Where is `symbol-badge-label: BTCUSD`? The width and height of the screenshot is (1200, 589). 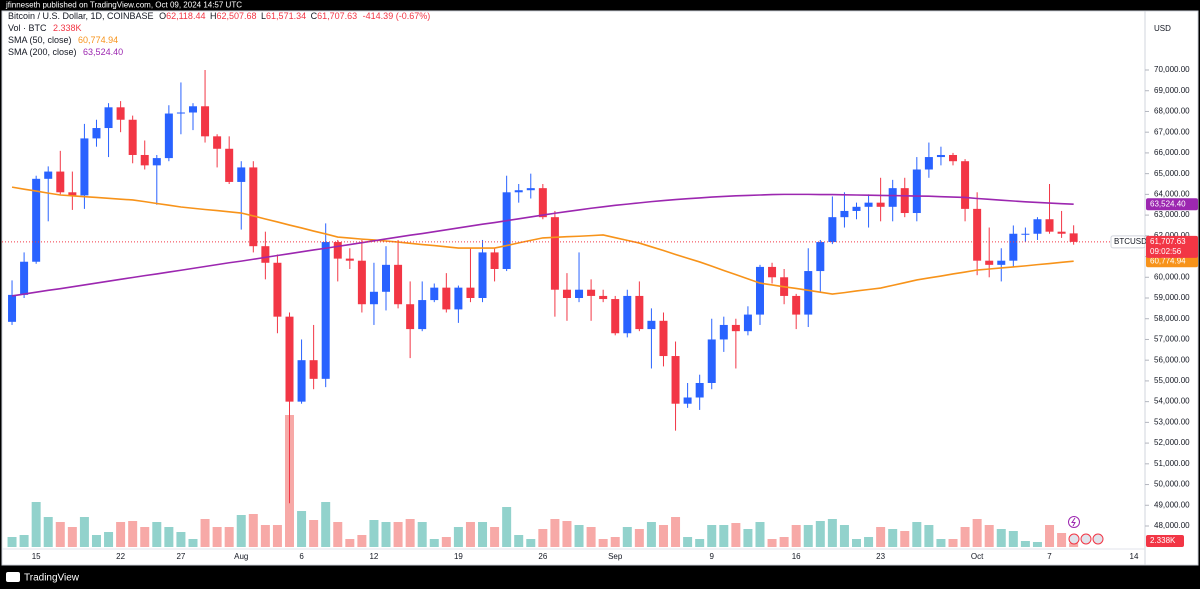
symbol-badge-label: BTCUSD is located at coordinates (1130, 241).